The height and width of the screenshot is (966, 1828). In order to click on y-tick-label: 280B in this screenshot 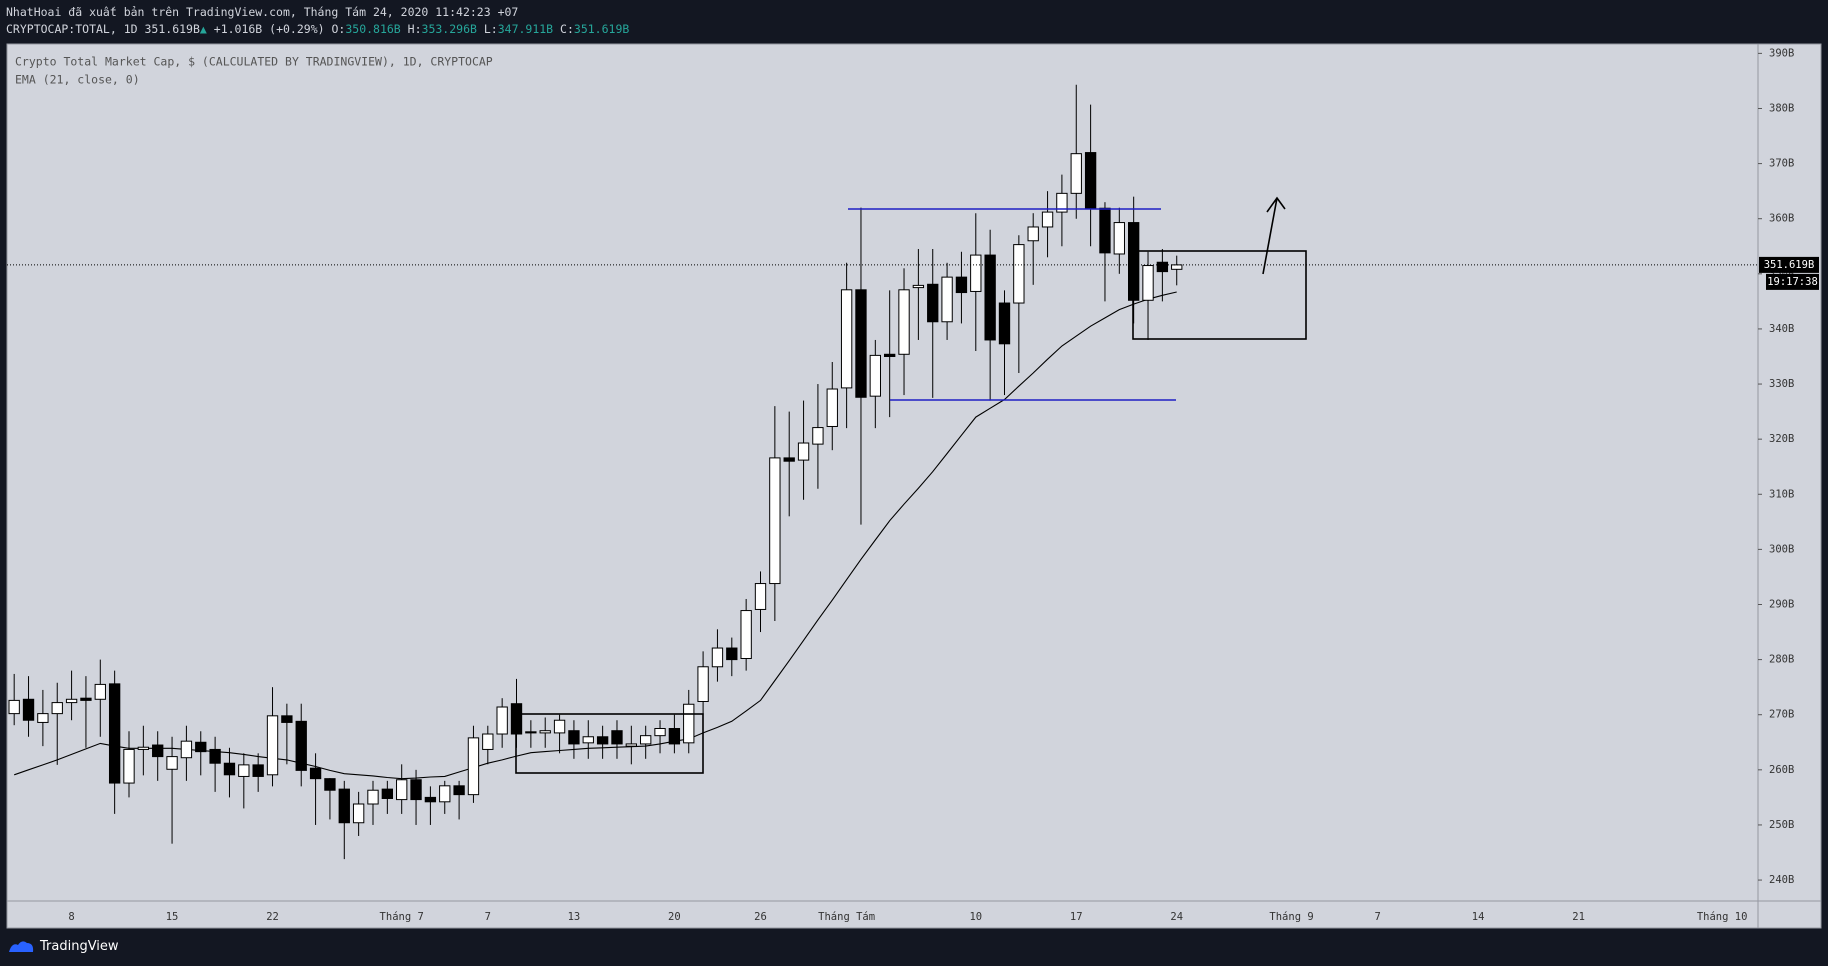, I will do `click(1781, 660)`.